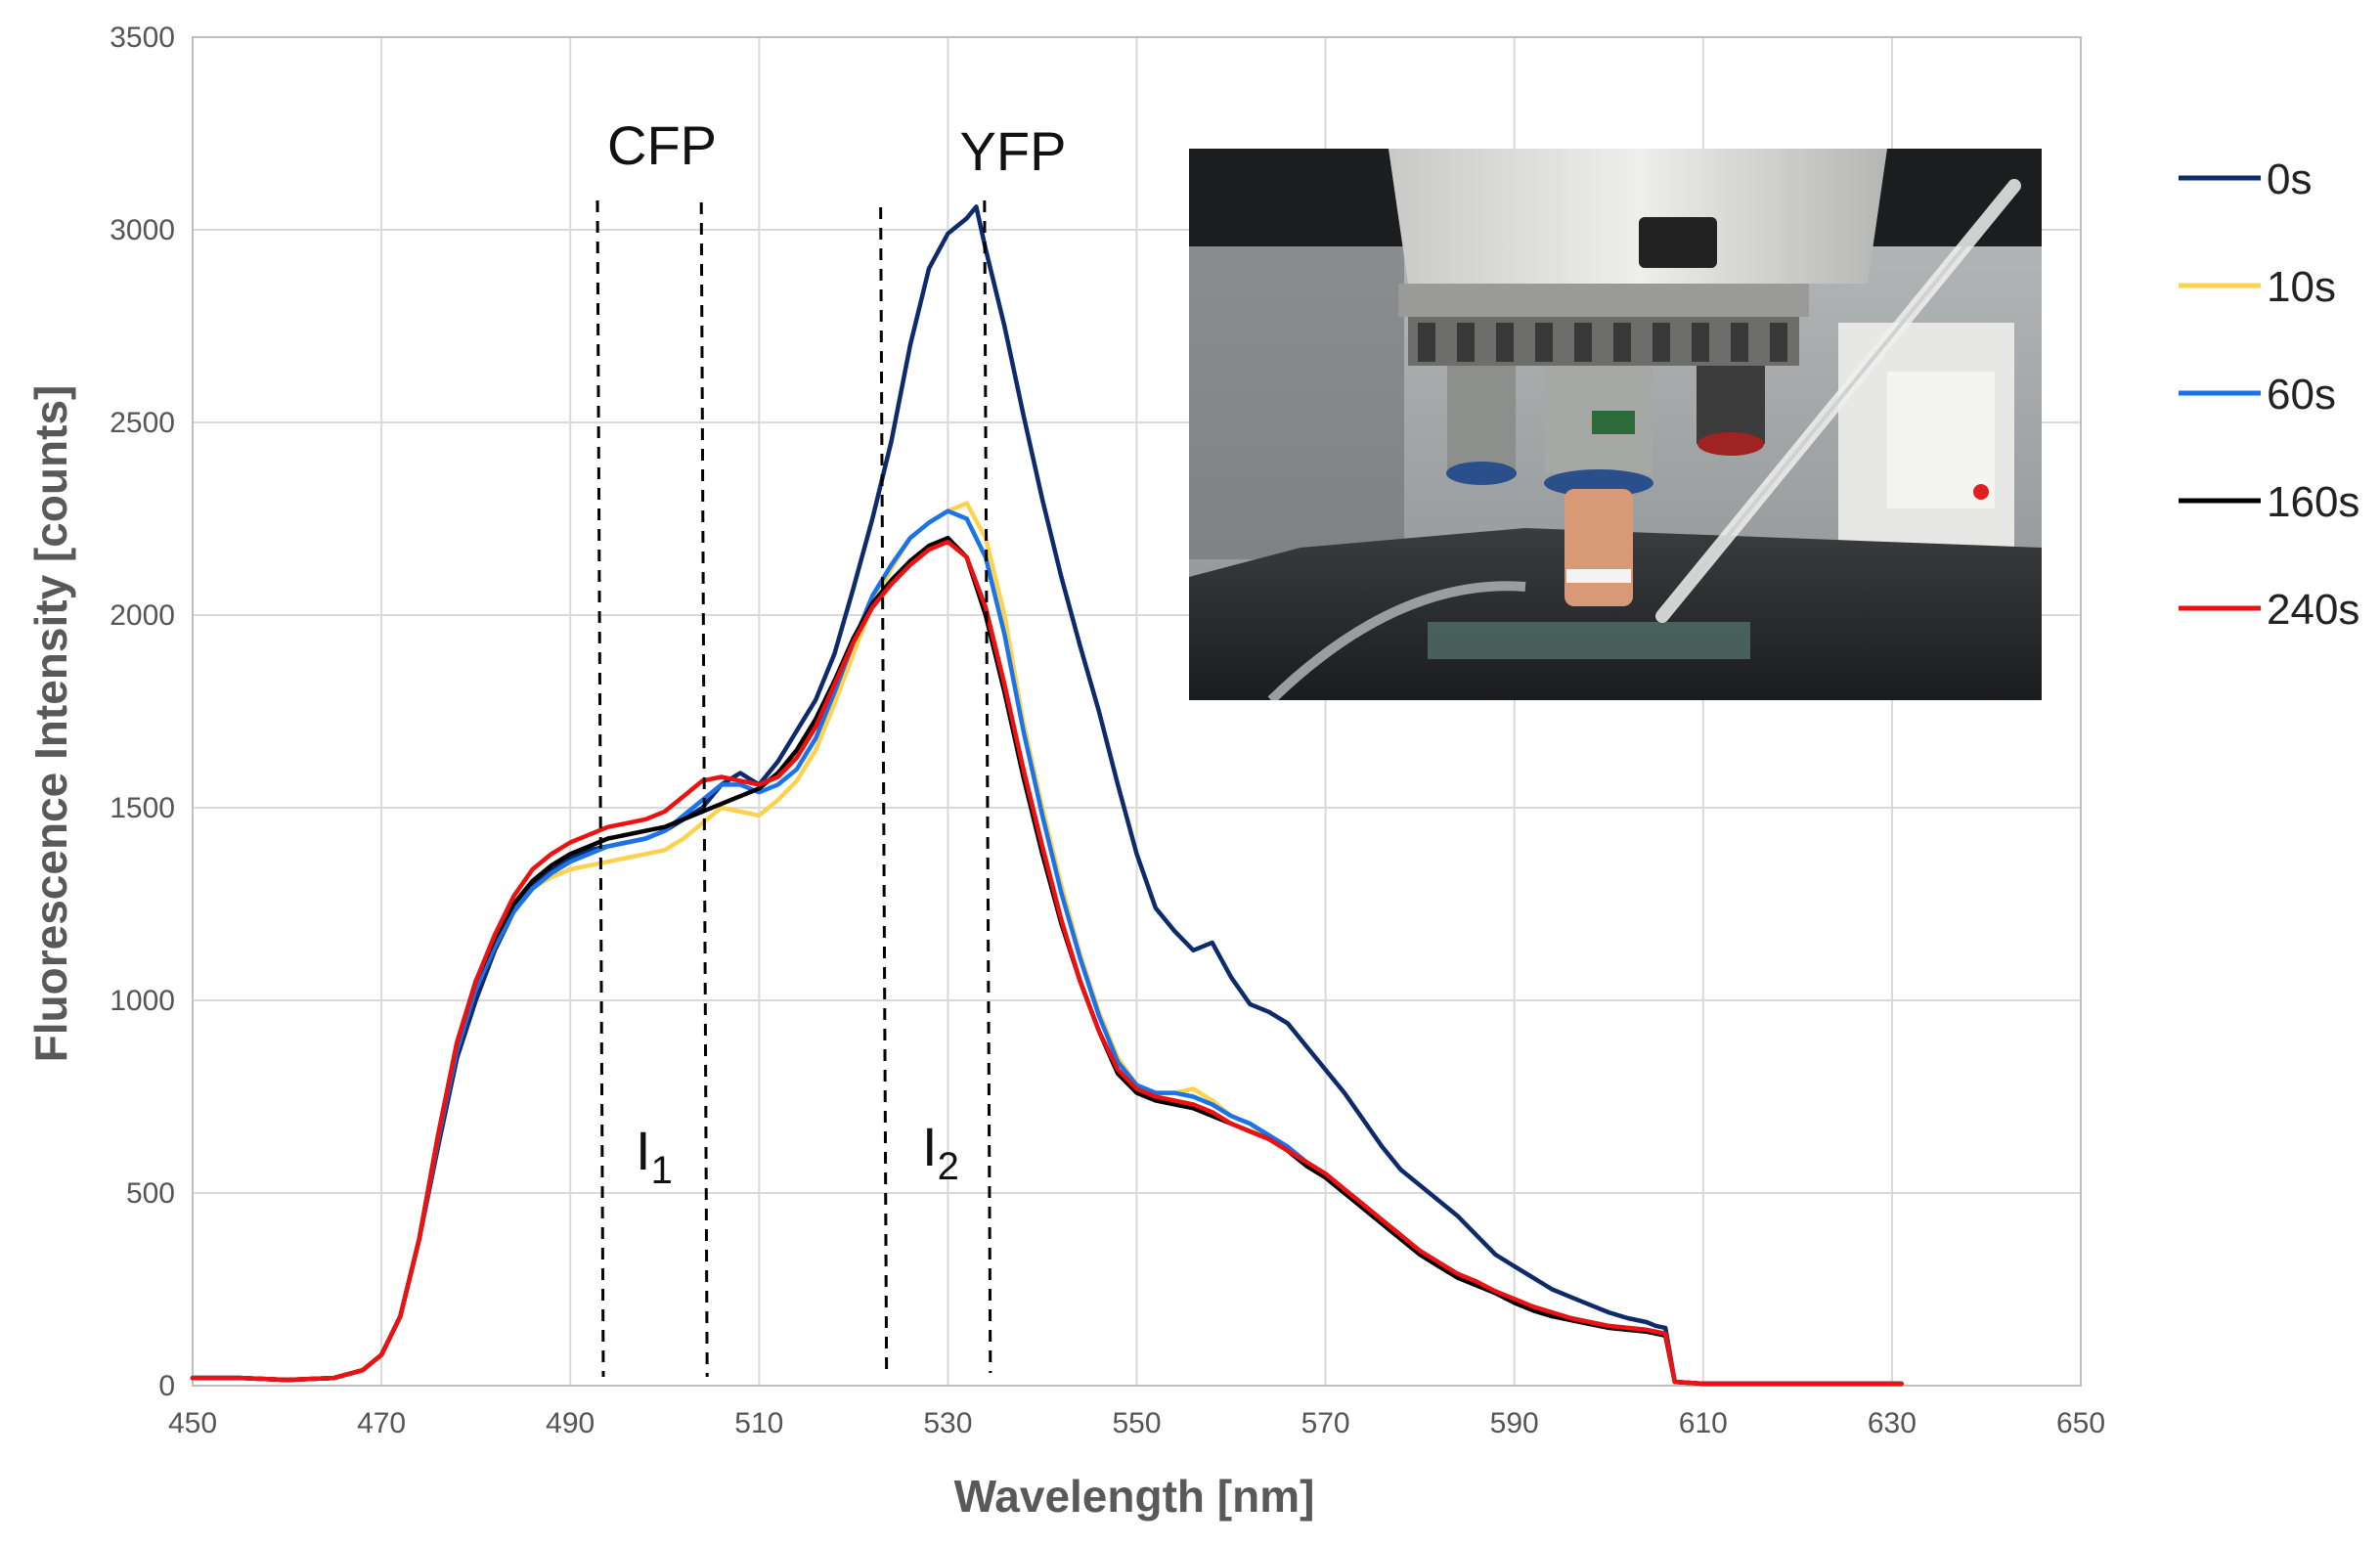 The height and width of the screenshot is (1547, 2380). Describe the element at coordinates (1013, 151) in the screenshot. I see `yfp-label: YFP` at that location.